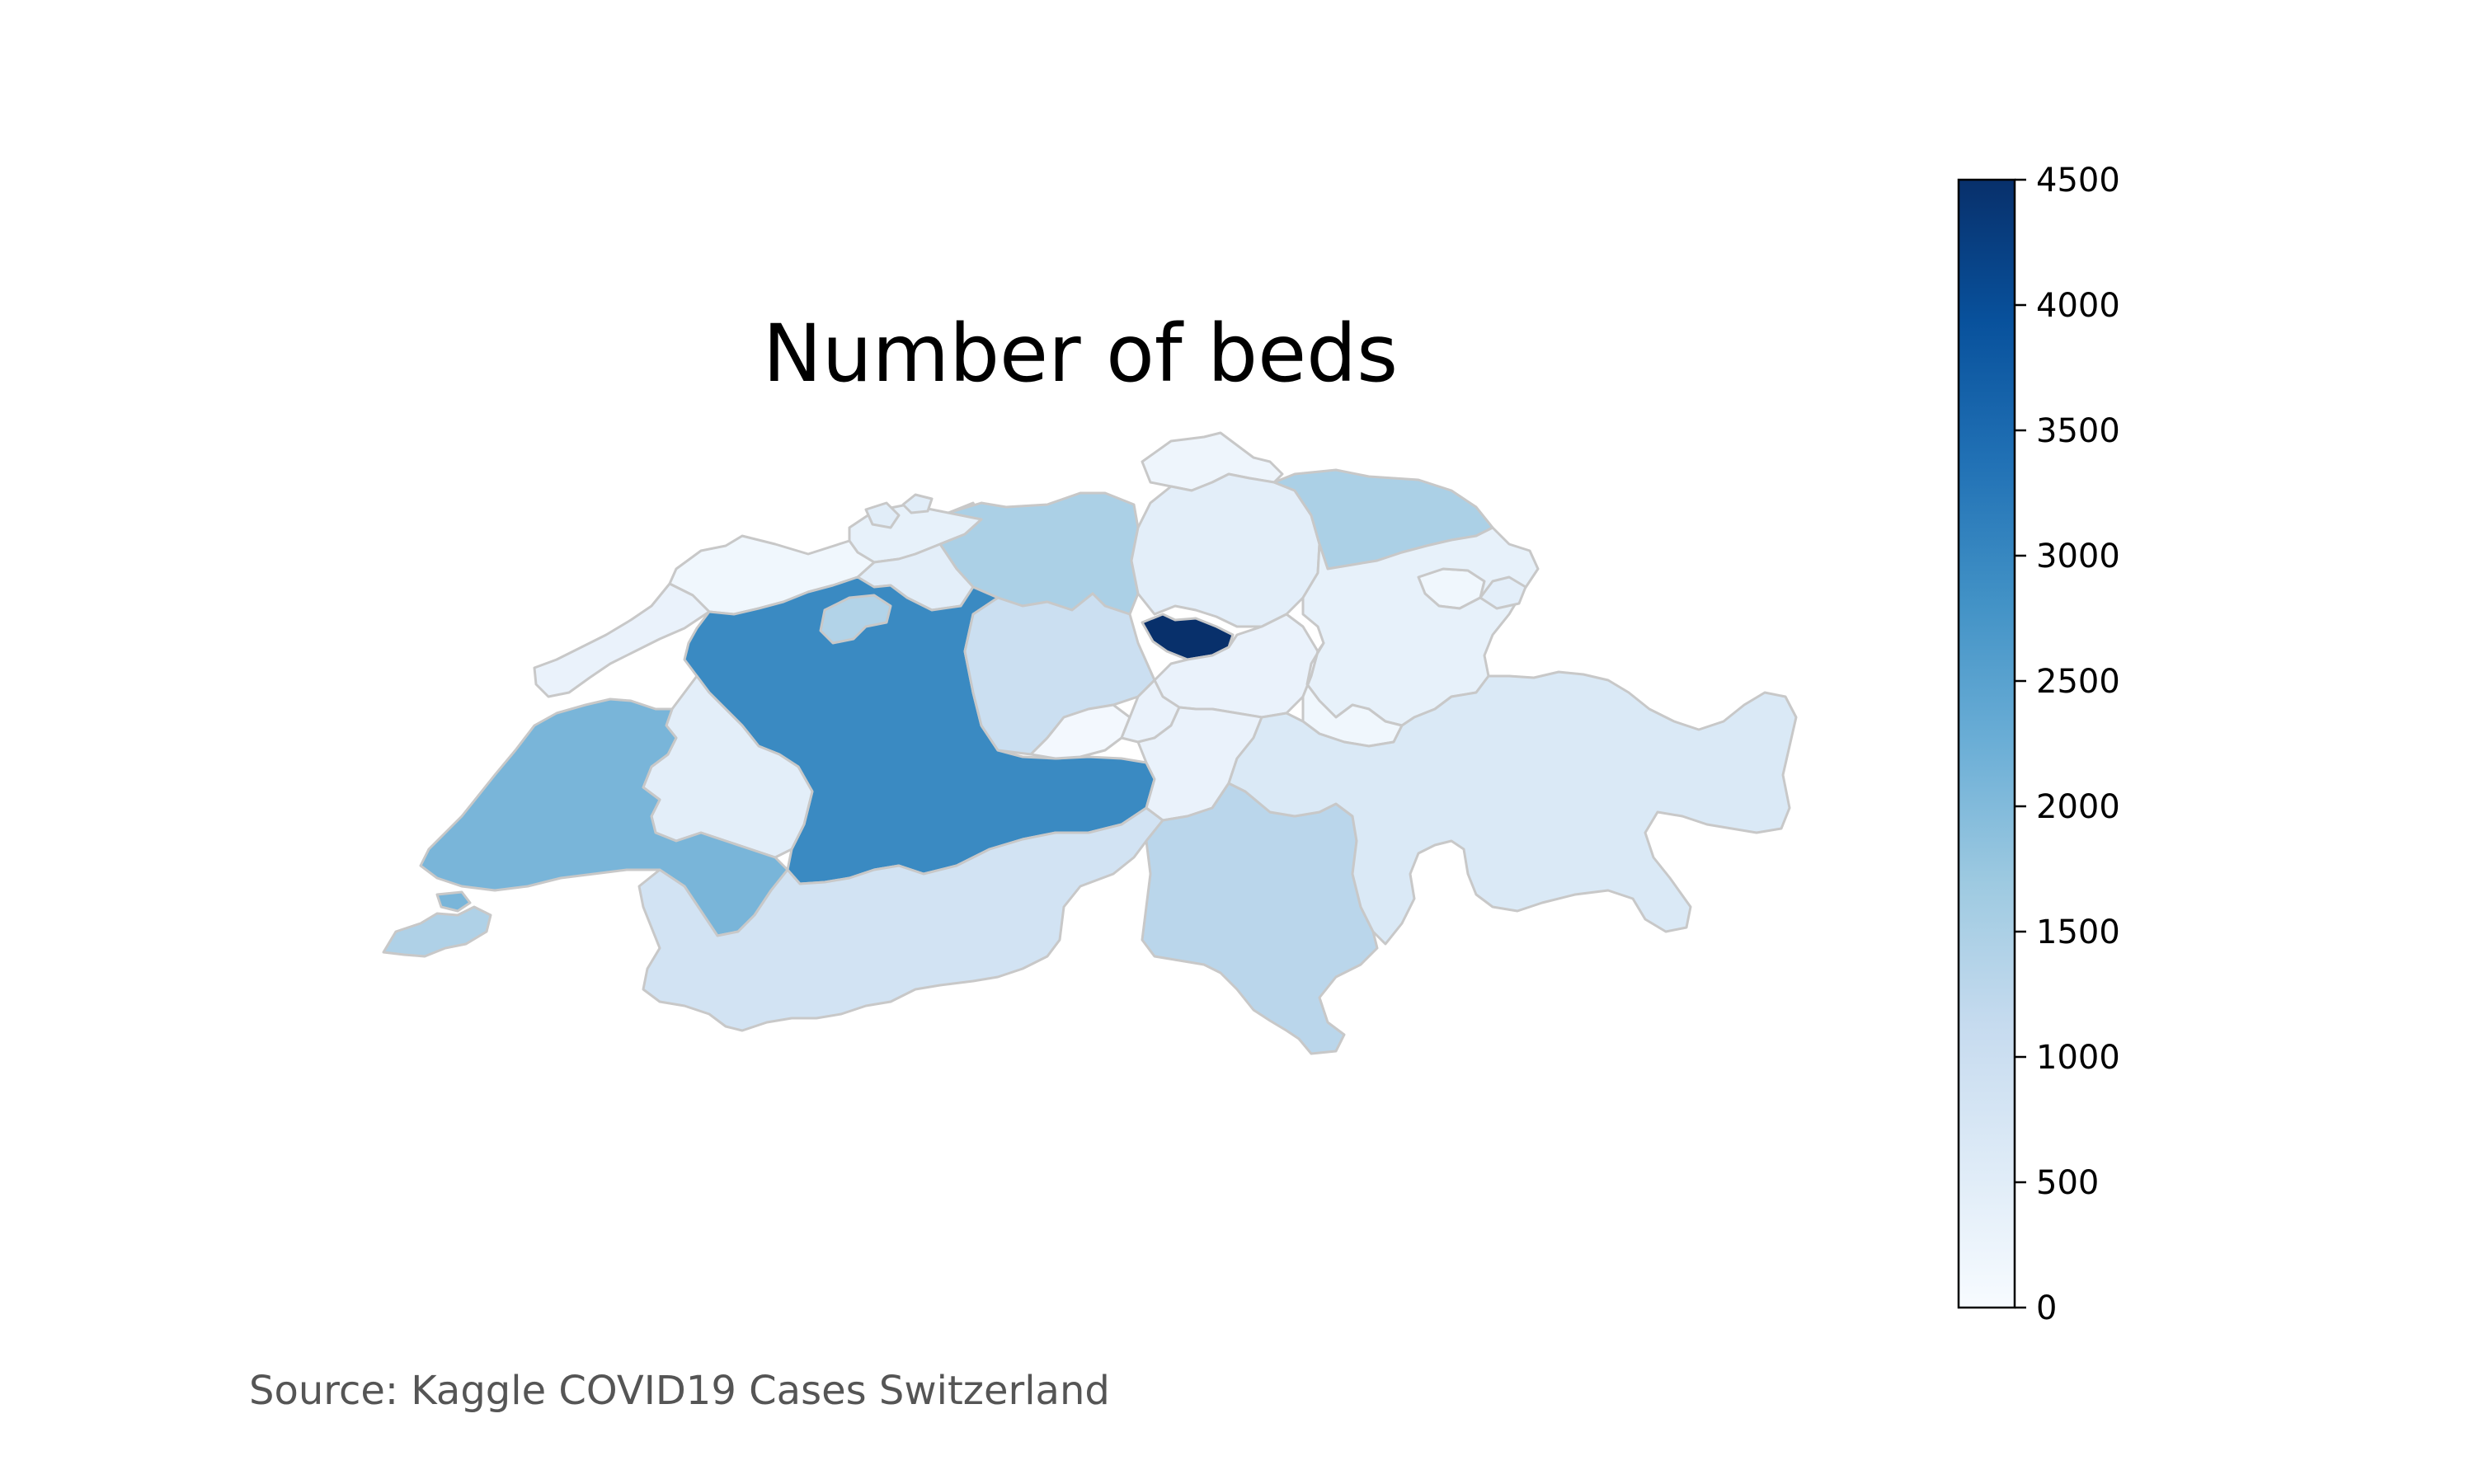  Describe the element at coordinates (2067, 744) in the screenshot. I see `colorbar-ticks: 0 500 1000 1500 2000 2500 3000 3500 4000 4500` at that location.